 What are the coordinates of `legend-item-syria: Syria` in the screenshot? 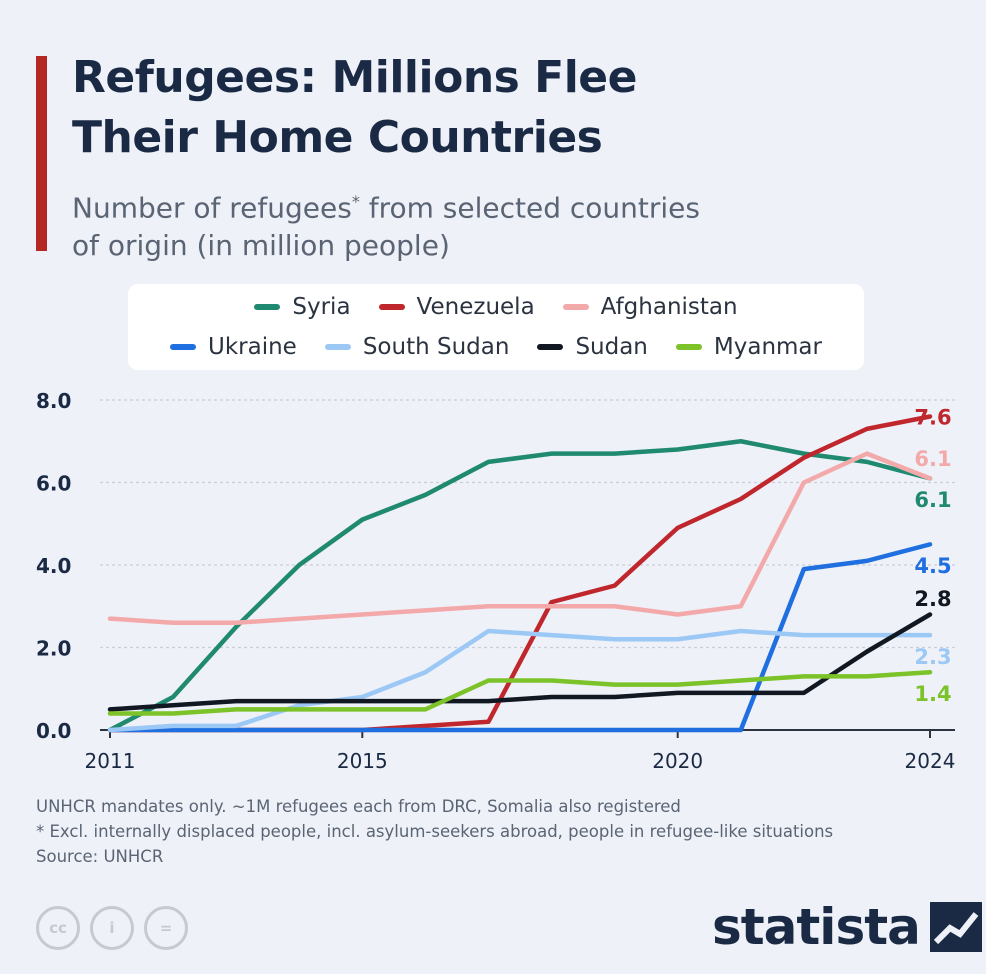 It's located at (302, 307).